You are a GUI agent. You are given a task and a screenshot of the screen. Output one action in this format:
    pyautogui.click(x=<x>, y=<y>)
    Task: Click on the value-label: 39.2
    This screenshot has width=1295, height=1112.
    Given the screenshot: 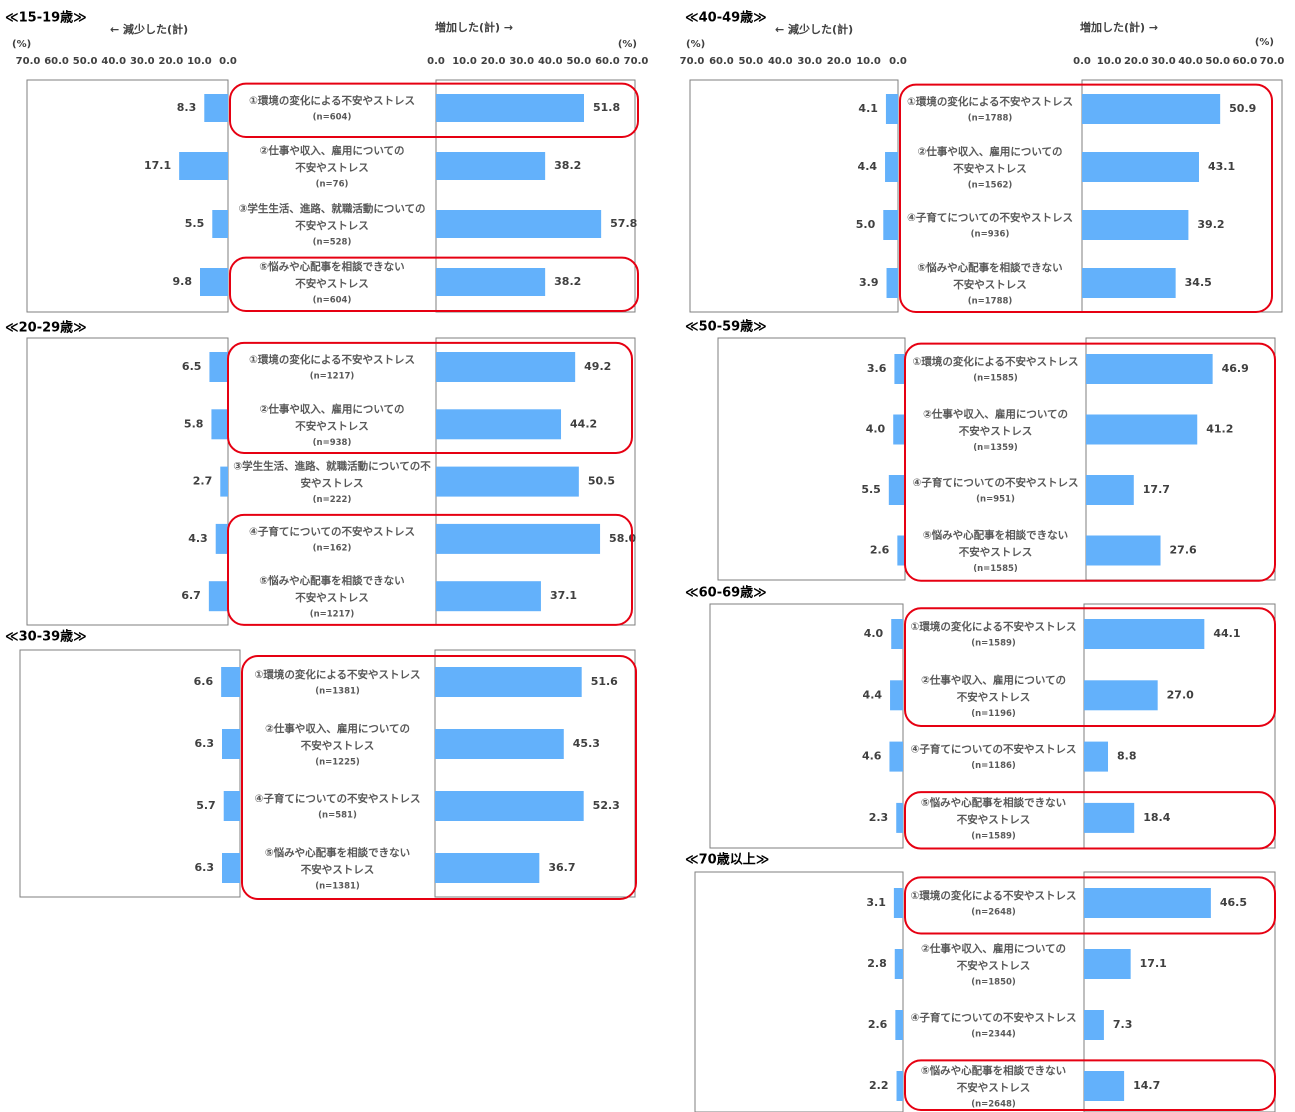 What is the action you would take?
    pyautogui.click(x=1210, y=224)
    